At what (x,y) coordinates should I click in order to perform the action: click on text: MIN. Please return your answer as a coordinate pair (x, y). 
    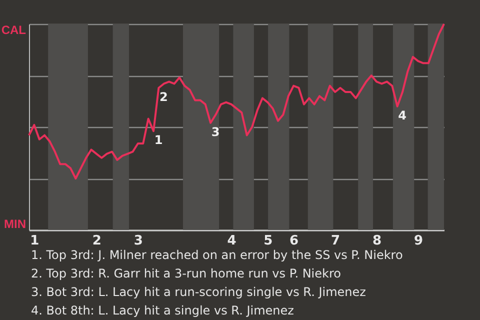
    Looking at the image, I should click on (15, 224).